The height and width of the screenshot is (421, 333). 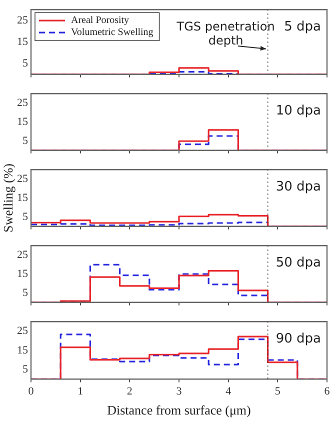 What do you see at coordinates (31, 392) in the screenshot?
I see `x-tick-label: 0` at bounding box center [31, 392].